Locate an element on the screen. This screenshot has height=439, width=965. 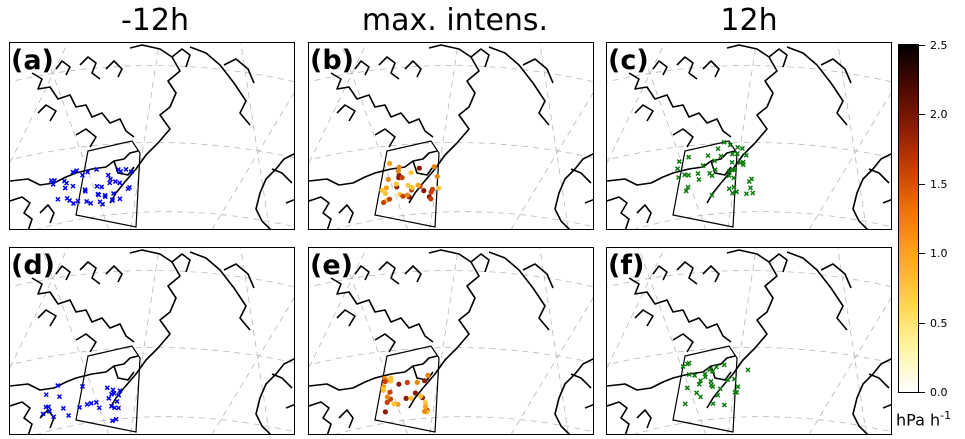
panel-label-a: (a) is located at coordinates (32, 60).